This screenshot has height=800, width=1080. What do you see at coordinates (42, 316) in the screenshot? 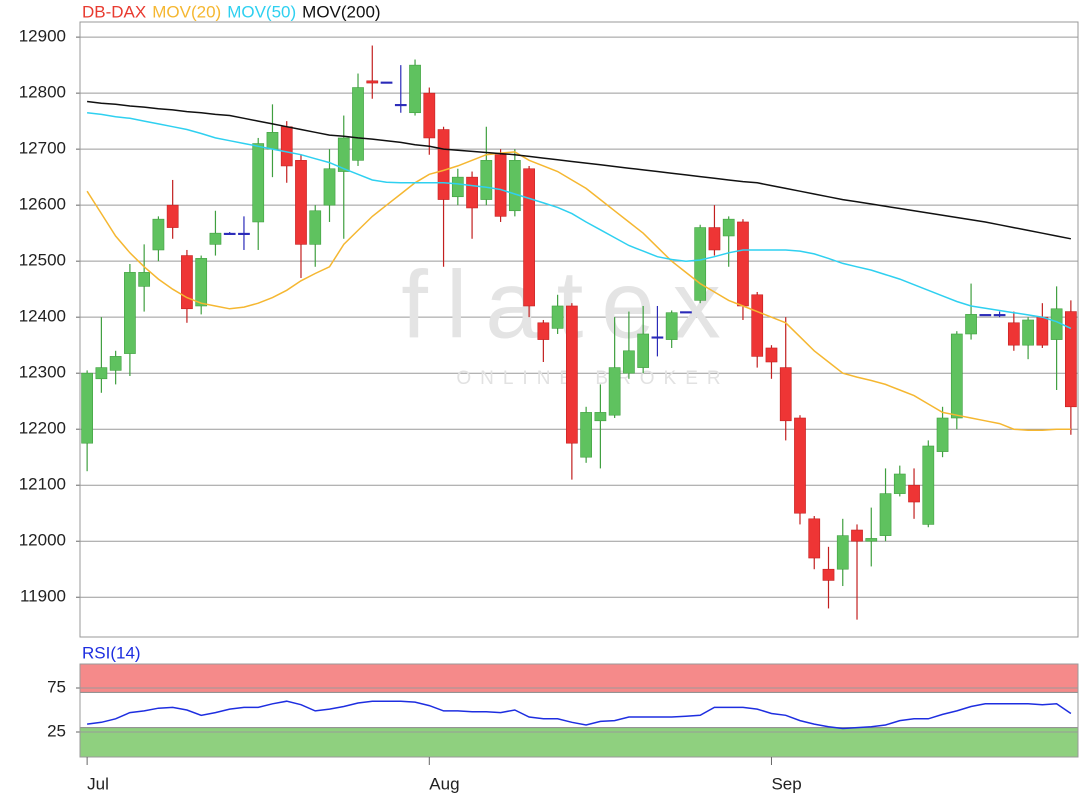
I see `y-tick-label: 12400` at bounding box center [42, 316].